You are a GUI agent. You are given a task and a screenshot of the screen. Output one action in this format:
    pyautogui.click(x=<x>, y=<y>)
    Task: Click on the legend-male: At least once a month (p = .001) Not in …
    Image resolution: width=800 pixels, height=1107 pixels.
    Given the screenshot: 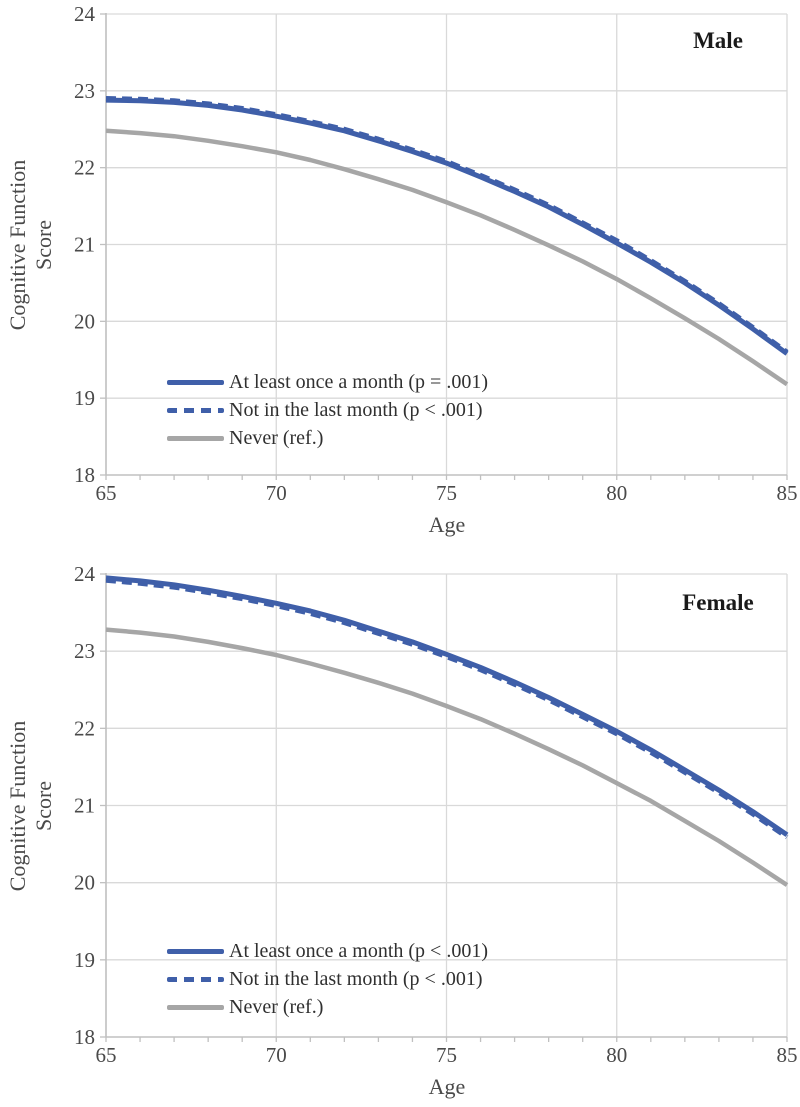 What is the action you would take?
    pyautogui.click(x=327, y=410)
    